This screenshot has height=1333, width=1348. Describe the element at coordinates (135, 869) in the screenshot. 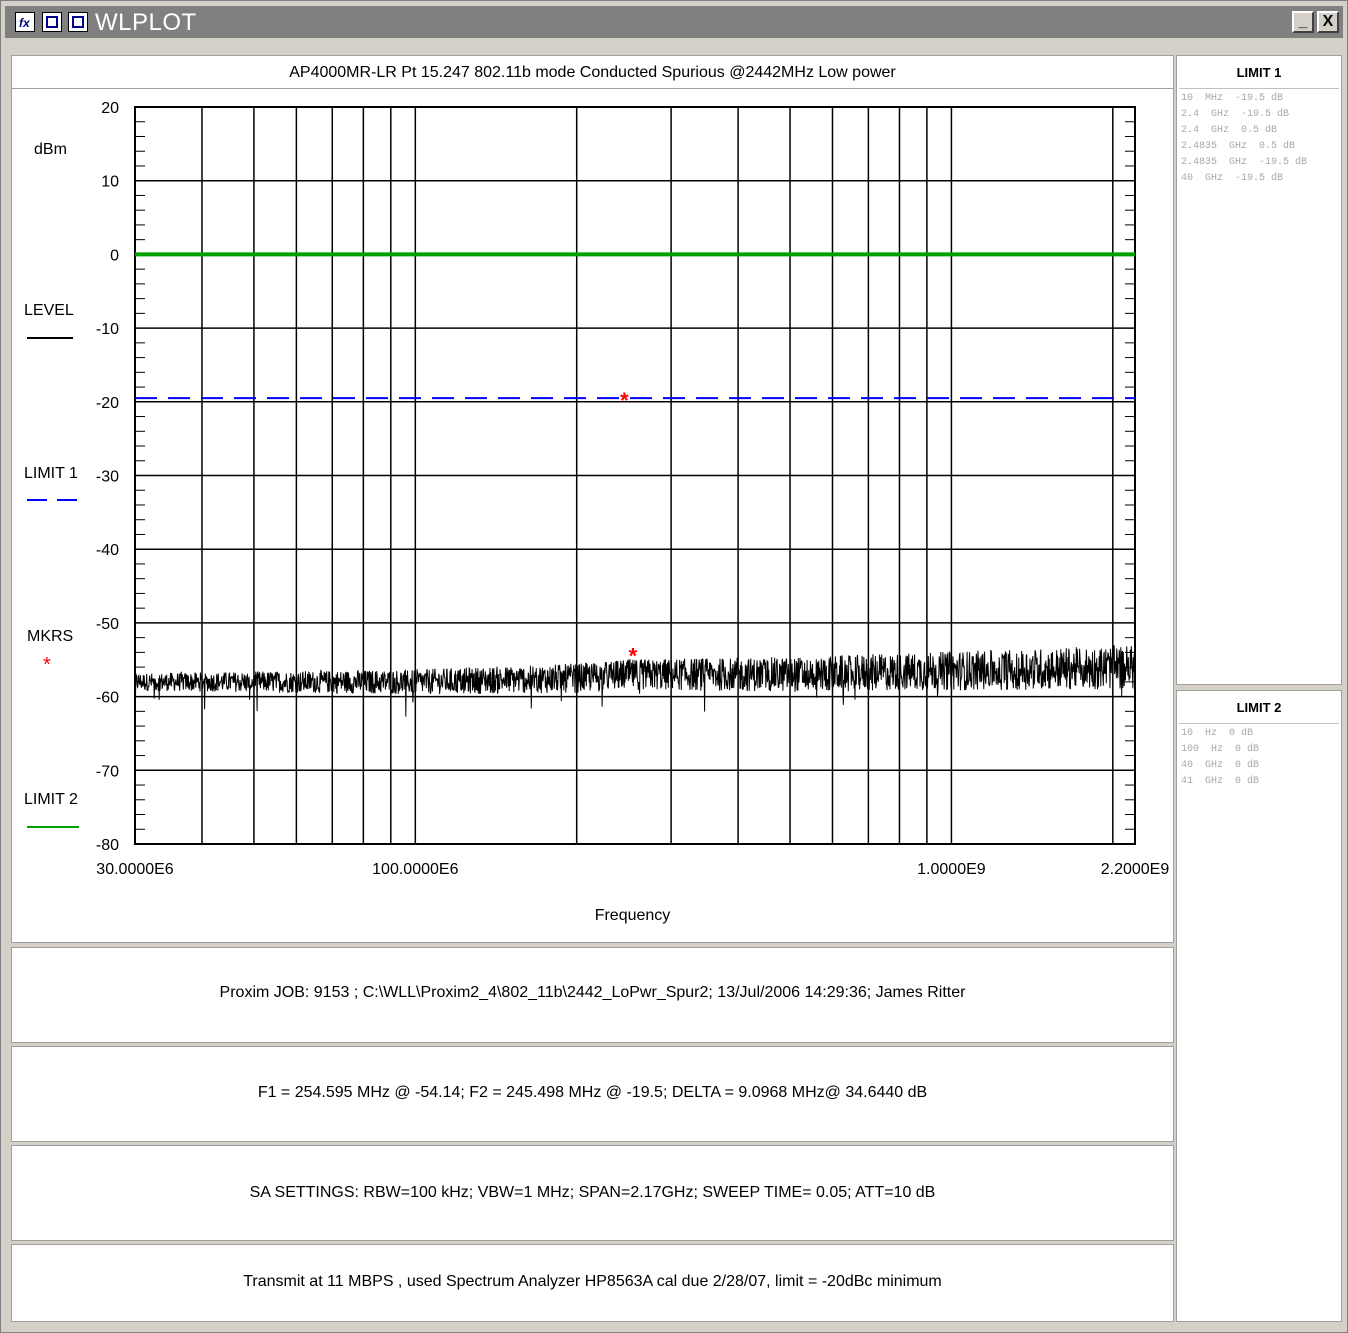

I see `x-tick-label: 30.0000E6` at that location.